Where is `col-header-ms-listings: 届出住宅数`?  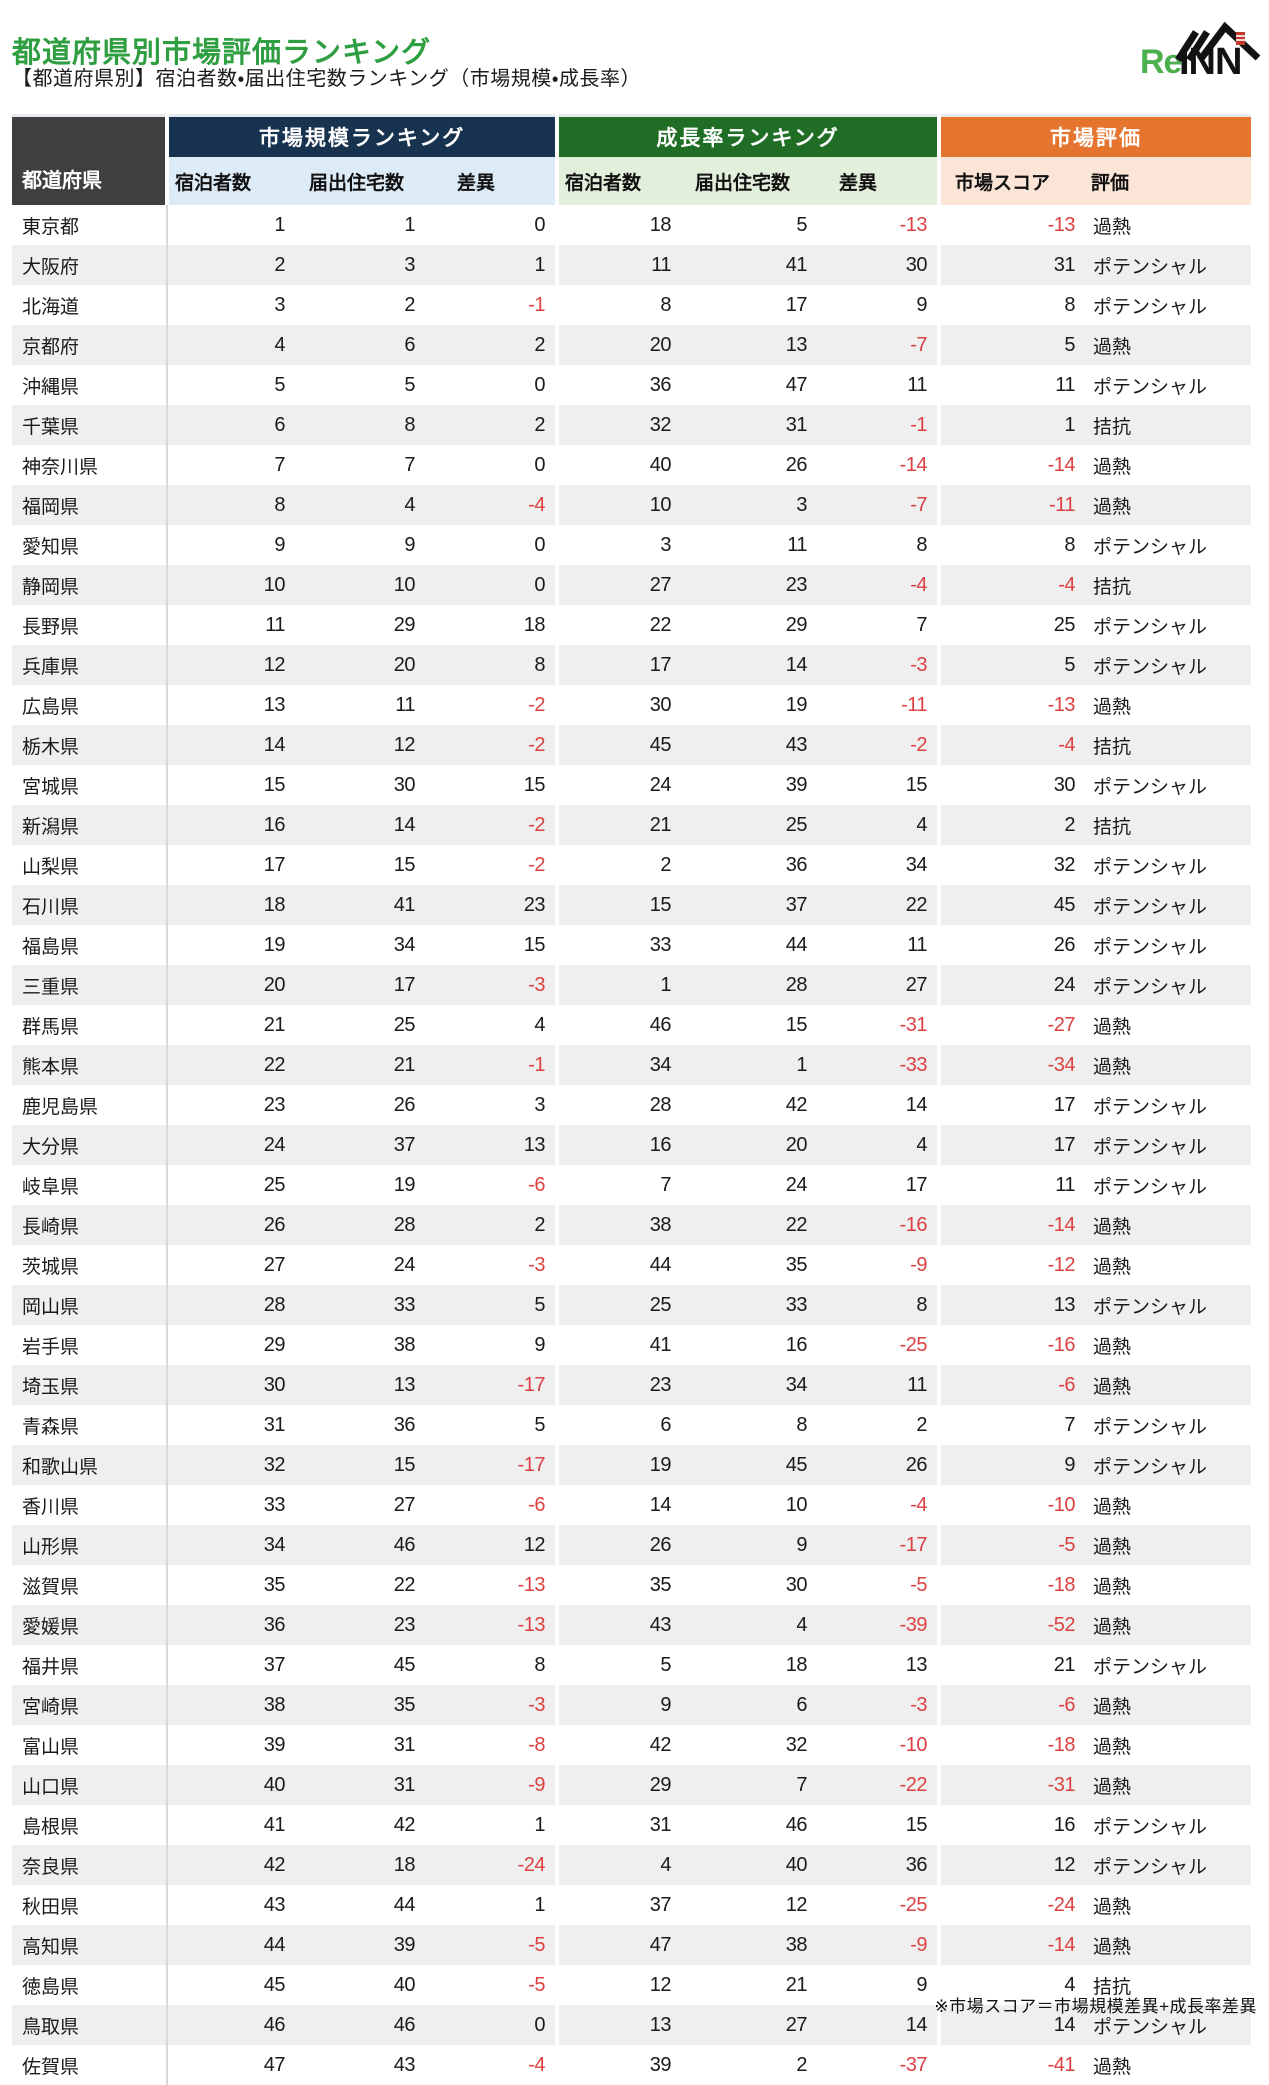 col-header-ms-listings: 届出住宅数 is located at coordinates (360, 181).